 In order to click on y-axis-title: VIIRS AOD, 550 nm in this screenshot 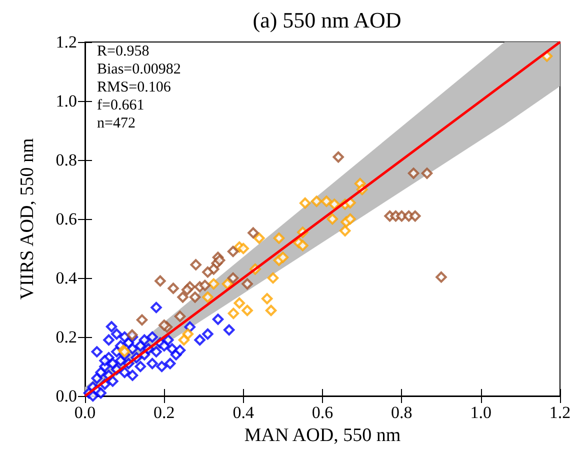, I will do `click(27, 219)`.